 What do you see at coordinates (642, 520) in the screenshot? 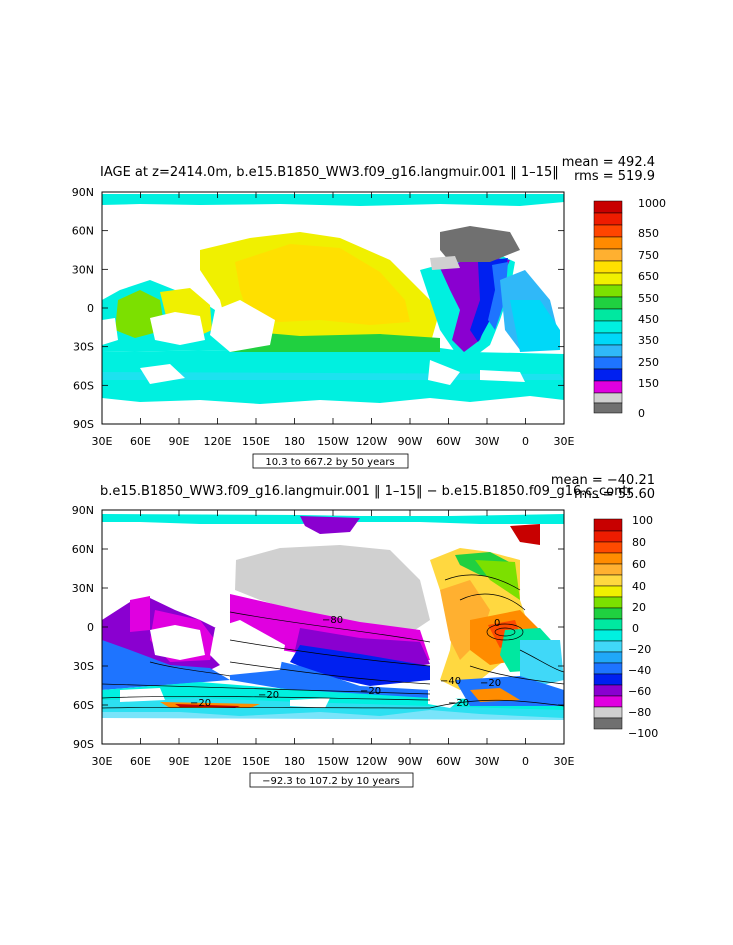
I see `cbar2-label: 100` at bounding box center [642, 520].